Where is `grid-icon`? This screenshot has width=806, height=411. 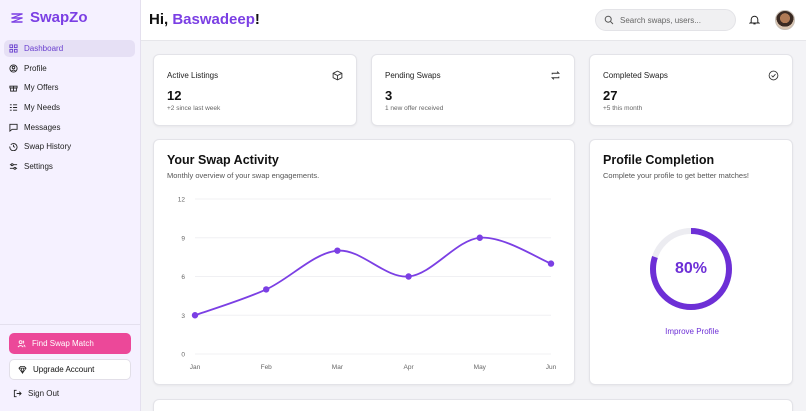 grid-icon is located at coordinates (13, 48).